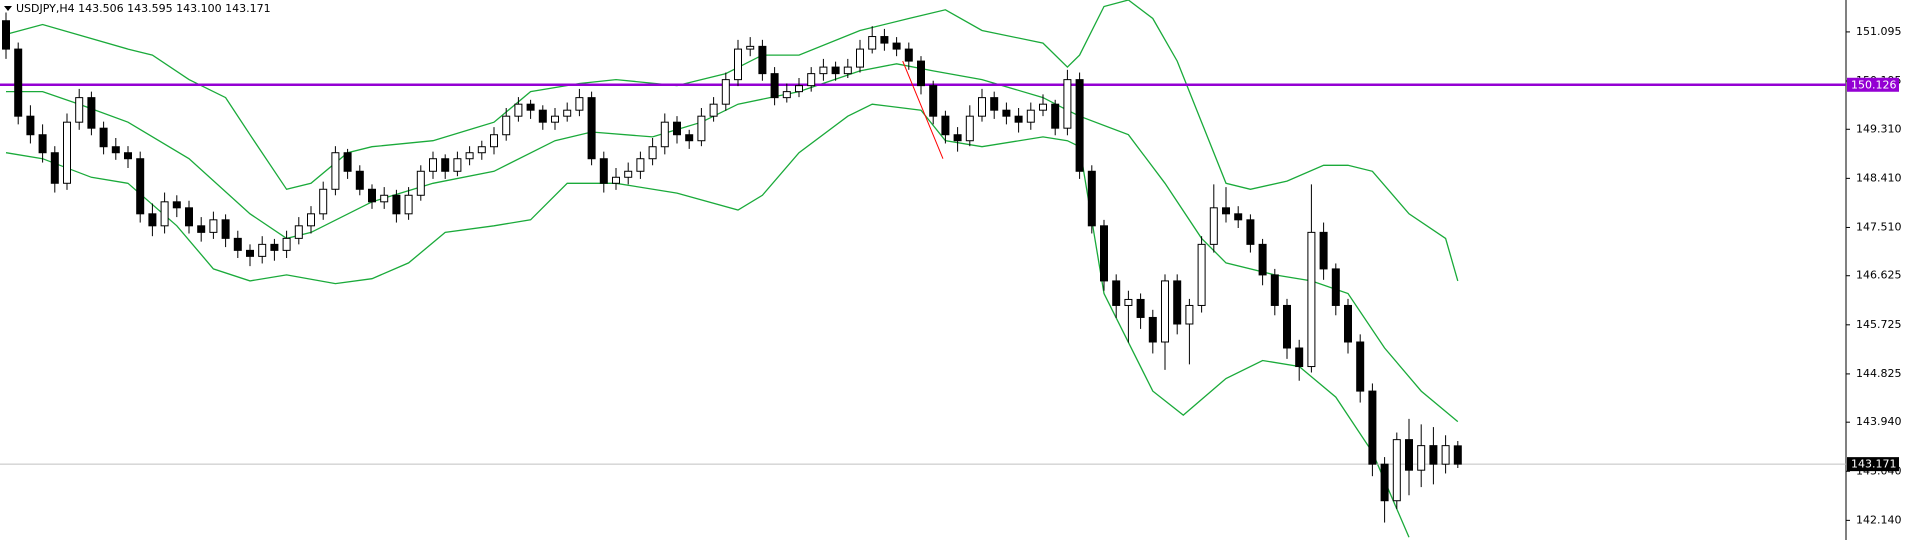  I want to click on symbol-menu-arrow, so click(8, 8).